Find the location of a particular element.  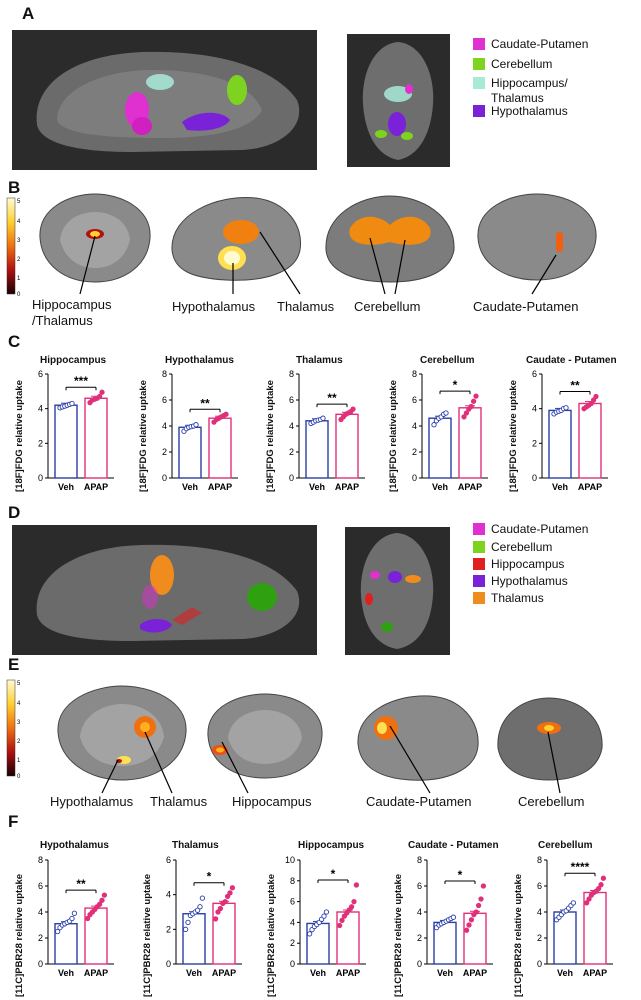

chart-title: Thalamus is located at coordinates (319, 360).